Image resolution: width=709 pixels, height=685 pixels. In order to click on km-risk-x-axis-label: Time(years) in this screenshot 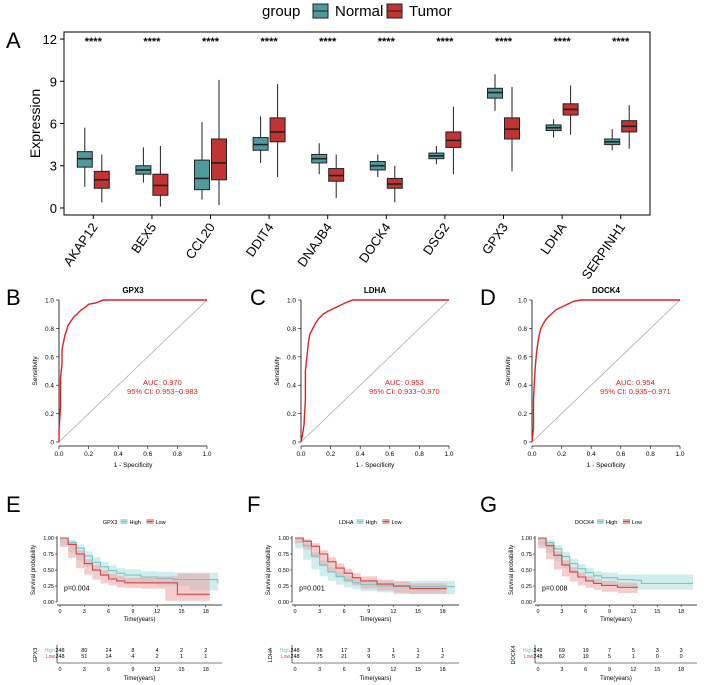, I will do `click(616, 679)`.